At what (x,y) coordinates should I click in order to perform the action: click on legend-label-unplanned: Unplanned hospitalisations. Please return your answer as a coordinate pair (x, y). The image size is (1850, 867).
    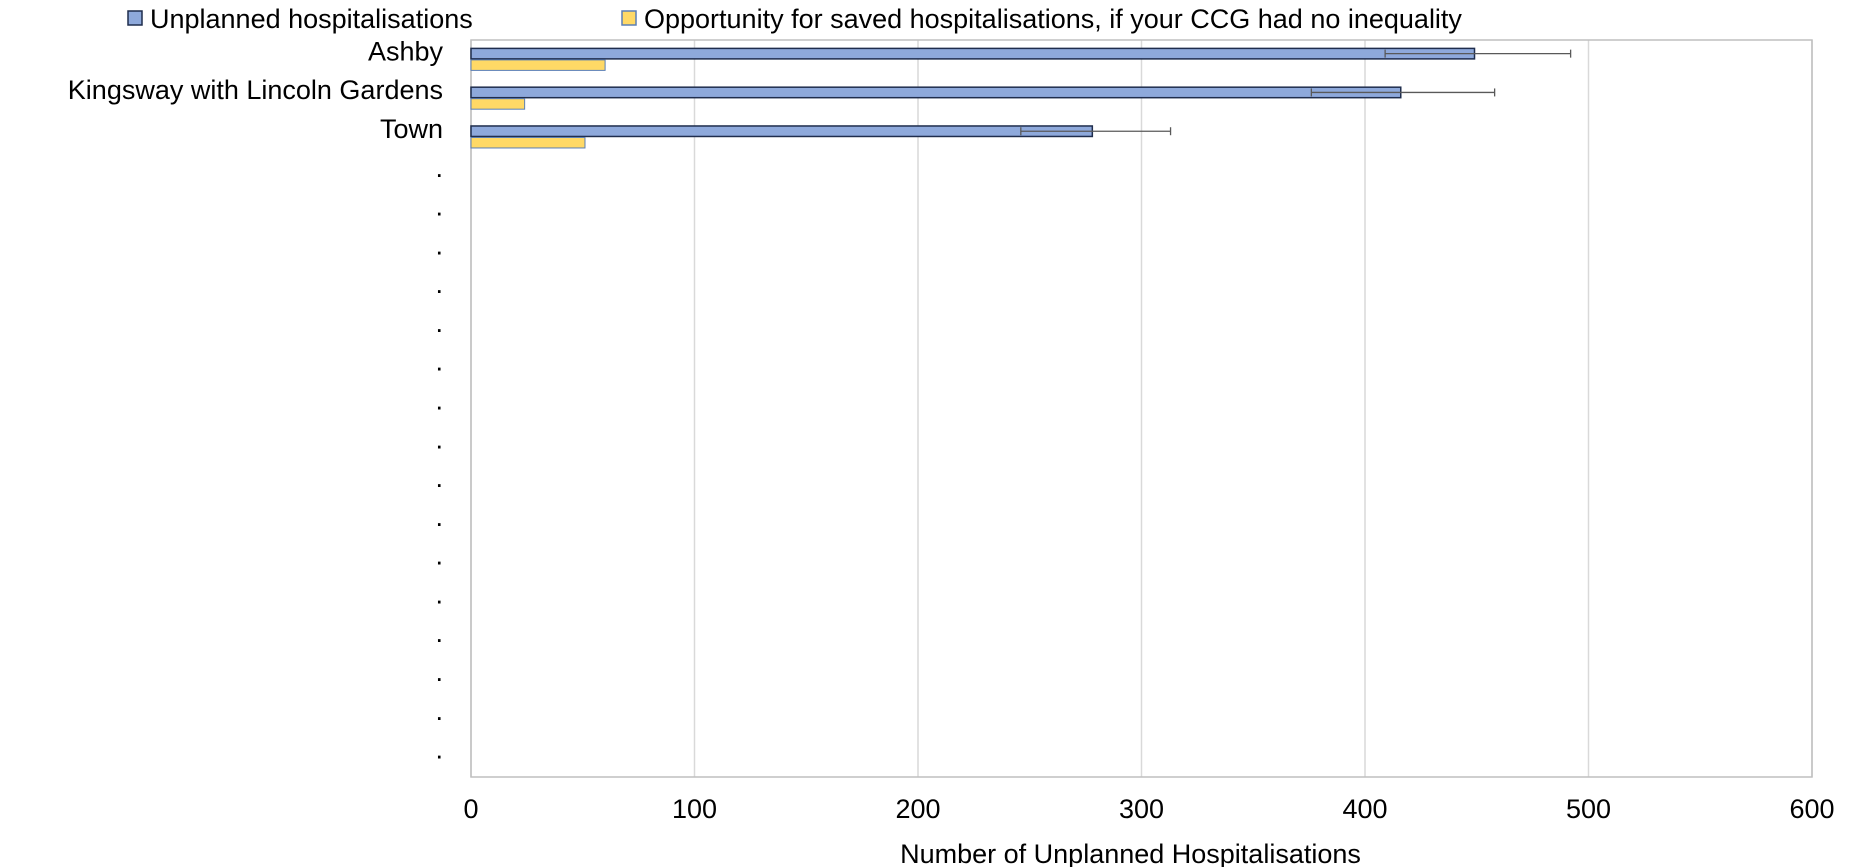
    Looking at the image, I should click on (311, 19).